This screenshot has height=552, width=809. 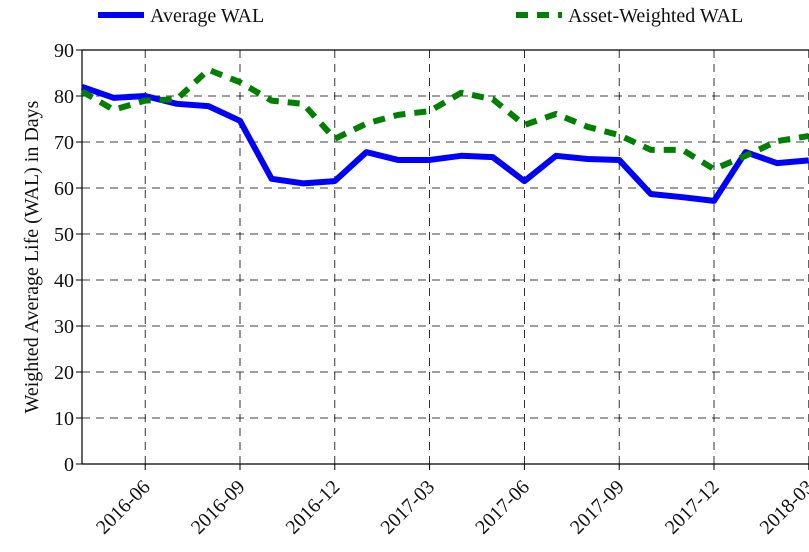 What do you see at coordinates (207, 16) in the screenshot?
I see `legend-label: Average WAL` at bounding box center [207, 16].